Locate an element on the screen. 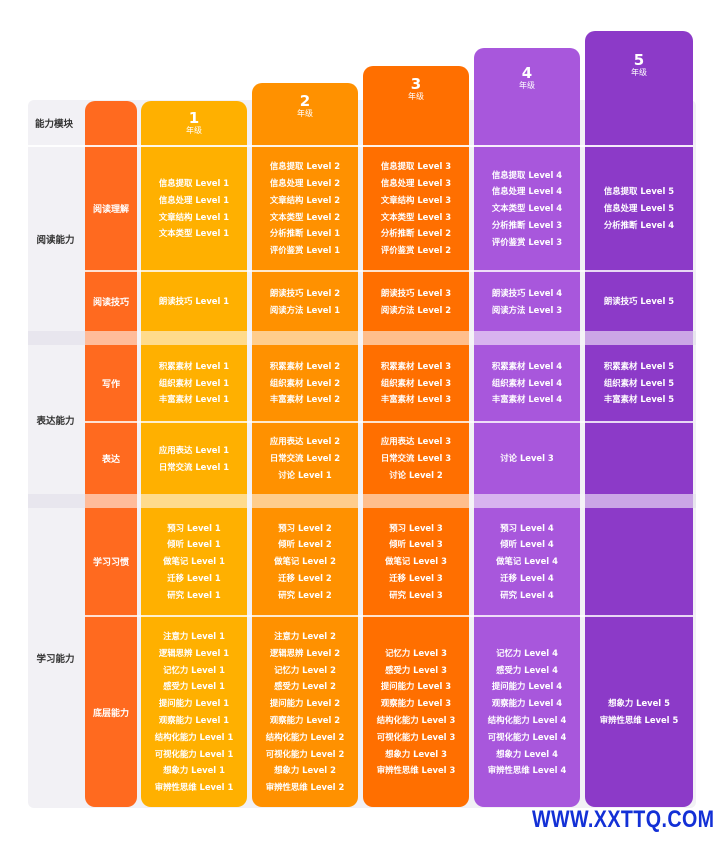 This screenshot has height=842, width=720. skill-level-item: 朗读技巧 Level 4 is located at coordinates (527, 292).